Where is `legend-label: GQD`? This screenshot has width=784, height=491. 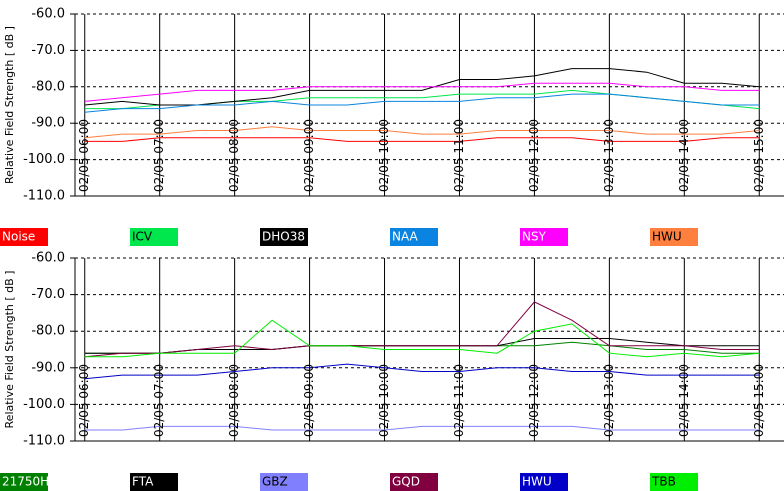
legend-label: GQD is located at coordinates (406, 482).